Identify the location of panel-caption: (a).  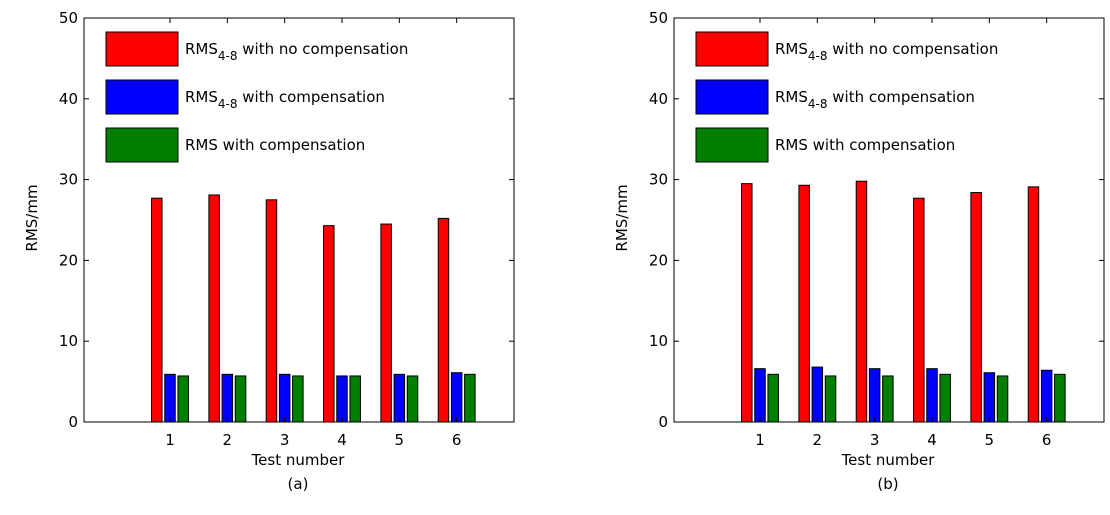
(298, 484).